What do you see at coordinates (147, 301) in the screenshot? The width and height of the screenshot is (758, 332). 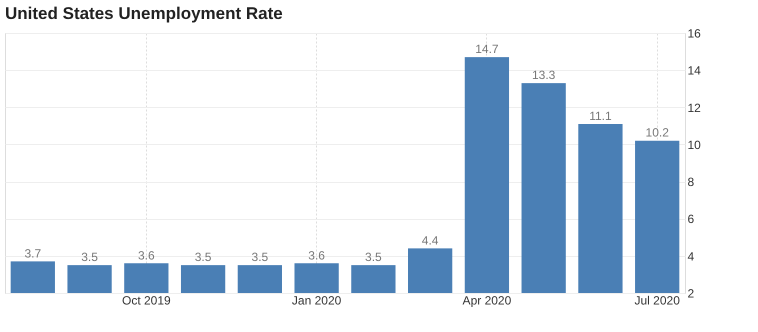 I see `x-tick-label: Oct 2019` at bounding box center [147, 301].